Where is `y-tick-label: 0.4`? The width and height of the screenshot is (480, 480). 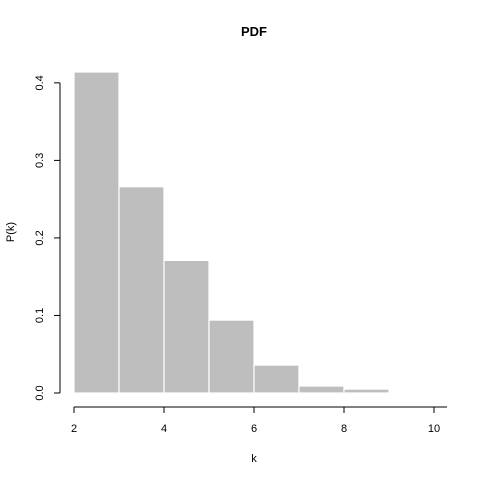 y-tick-label: 0.4 is located at coordinates (40, 82).